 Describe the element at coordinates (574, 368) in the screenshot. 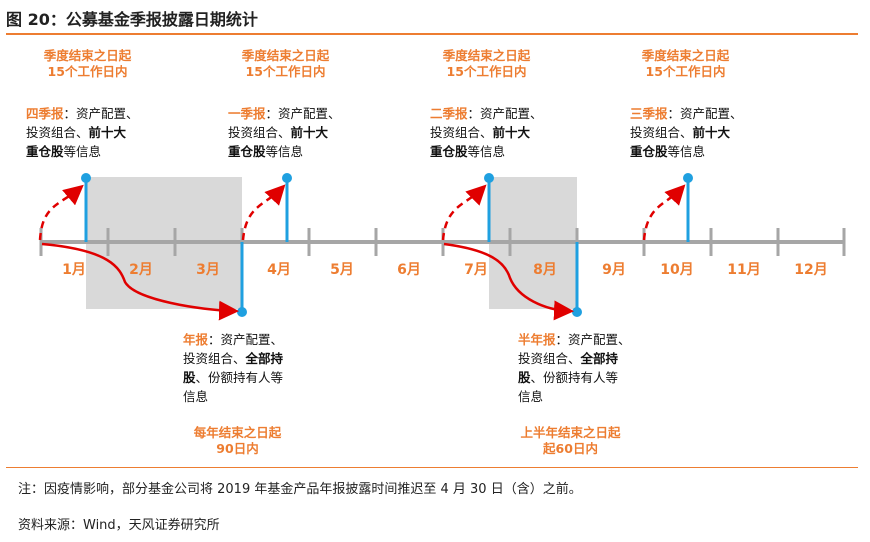

I see `semiannual-report-desc: 半年报：资产配置、 投资组合、全部持 股、份额持有人等 信息` at that location.